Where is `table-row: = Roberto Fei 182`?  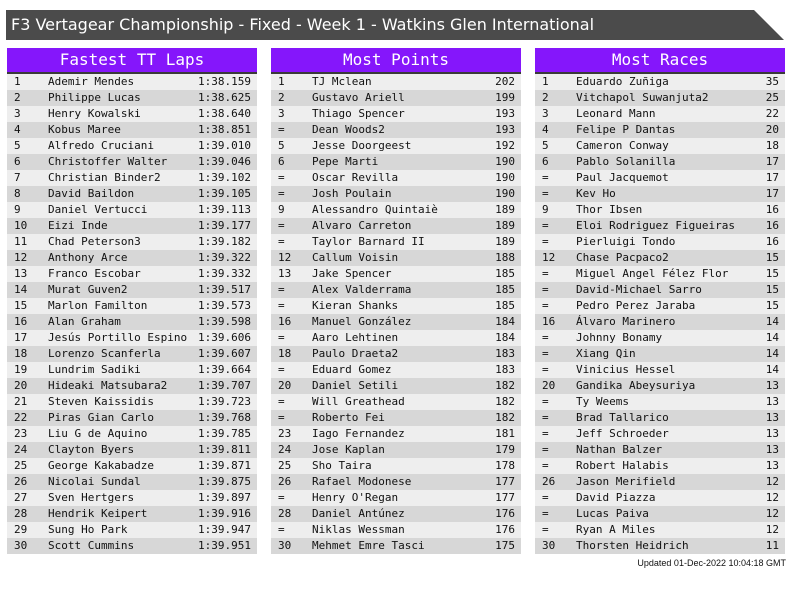
table-row: = Roberto Fei 182 is located at coordinates (396, 418).